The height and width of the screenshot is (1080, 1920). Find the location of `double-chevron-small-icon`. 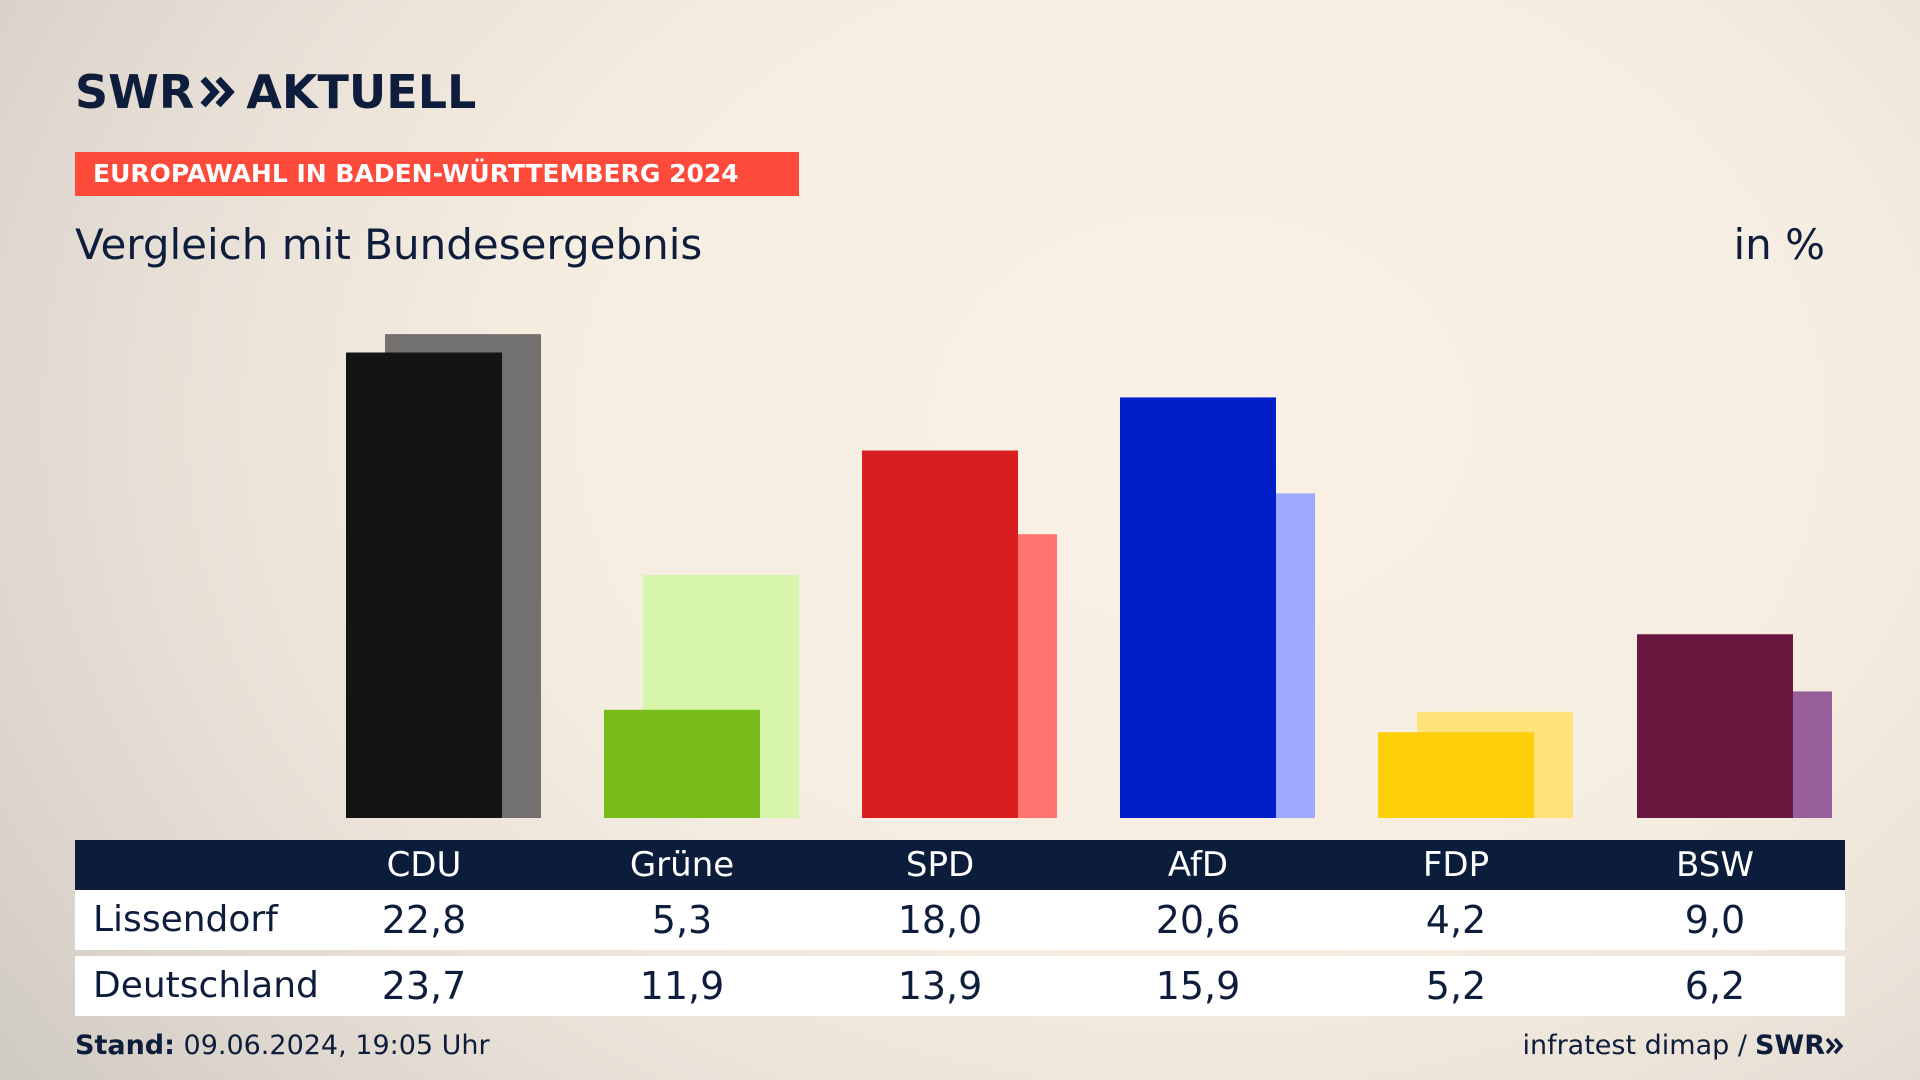

double-chevron-small-icon is located at coordinates (1834, 1045).